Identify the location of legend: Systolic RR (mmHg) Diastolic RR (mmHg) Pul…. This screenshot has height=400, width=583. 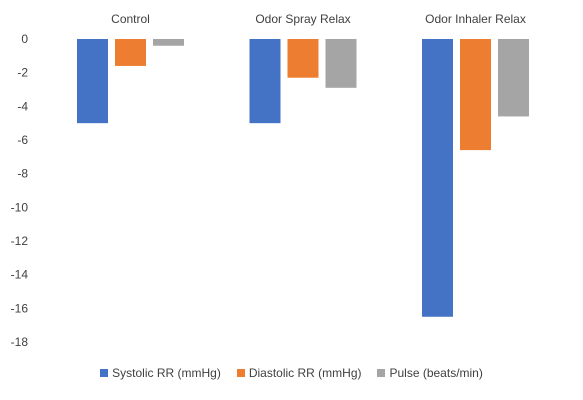
(291, 373).